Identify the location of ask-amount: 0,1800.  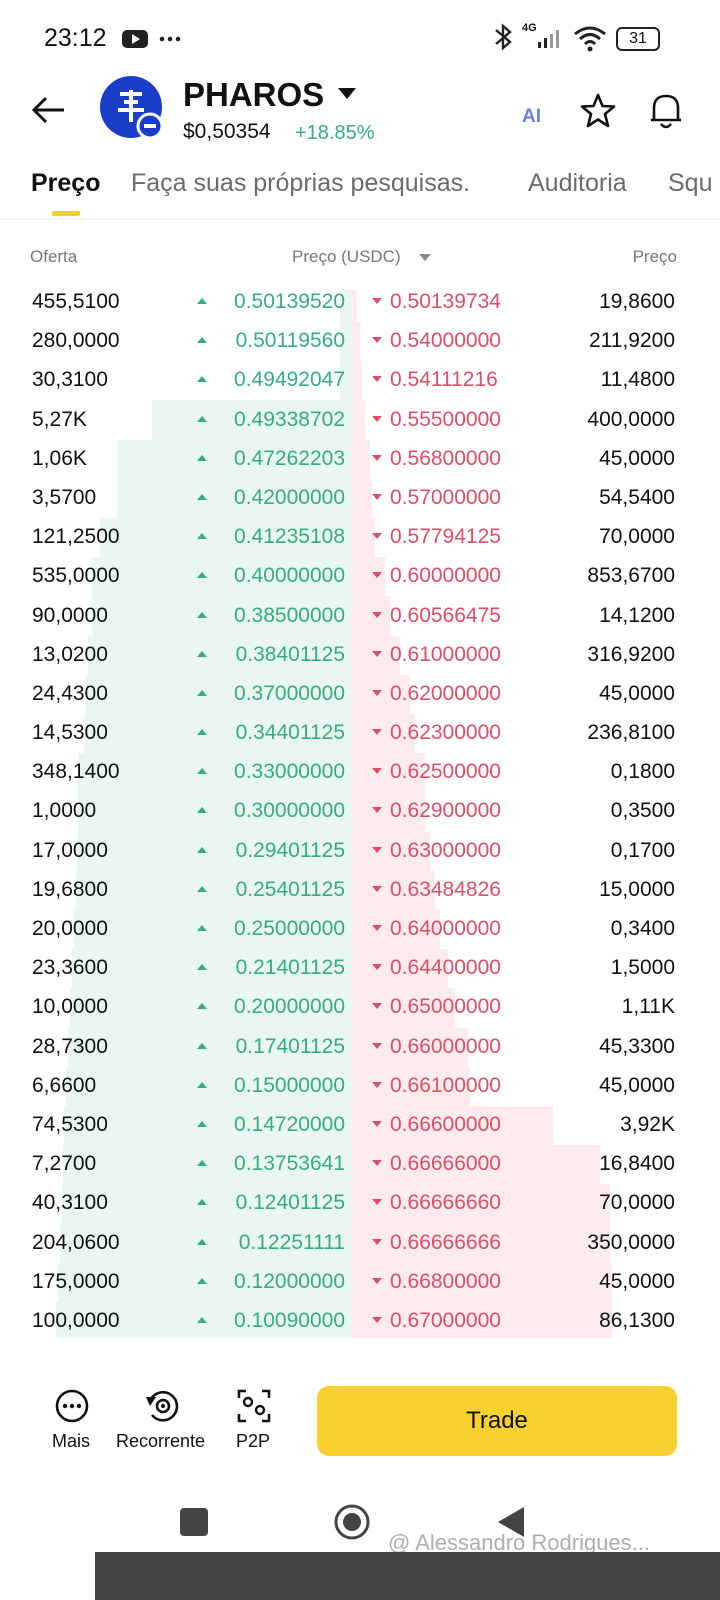
(642, 772).